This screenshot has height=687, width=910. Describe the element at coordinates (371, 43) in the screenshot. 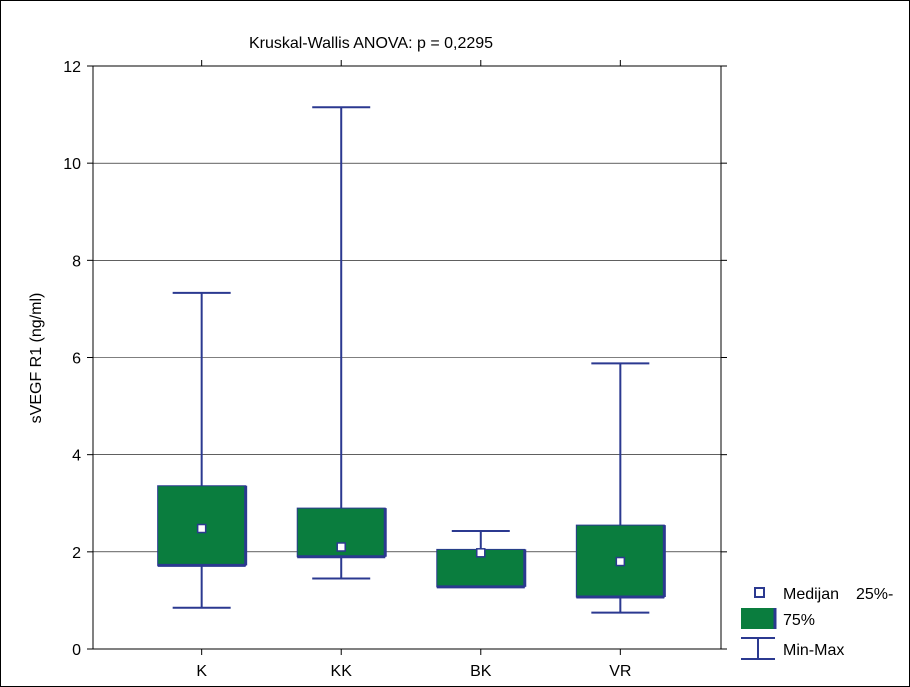

I see `chart-title: Kruskal-Wallis ANOVA: p = 0,2295` at that location.